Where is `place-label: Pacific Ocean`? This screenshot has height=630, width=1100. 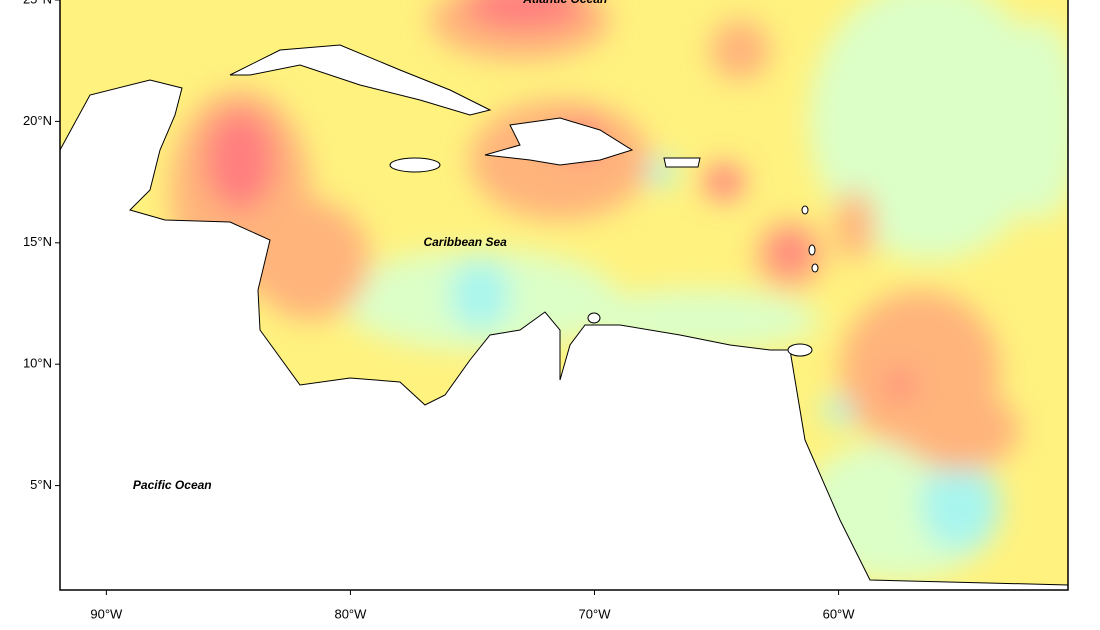 place-label: Pacific Ocean is located at coordinates (172, 485).